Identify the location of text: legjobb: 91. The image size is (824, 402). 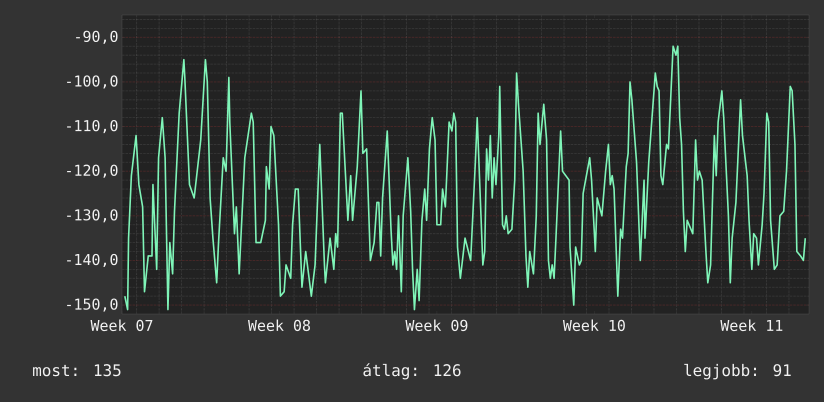
(737, 372).